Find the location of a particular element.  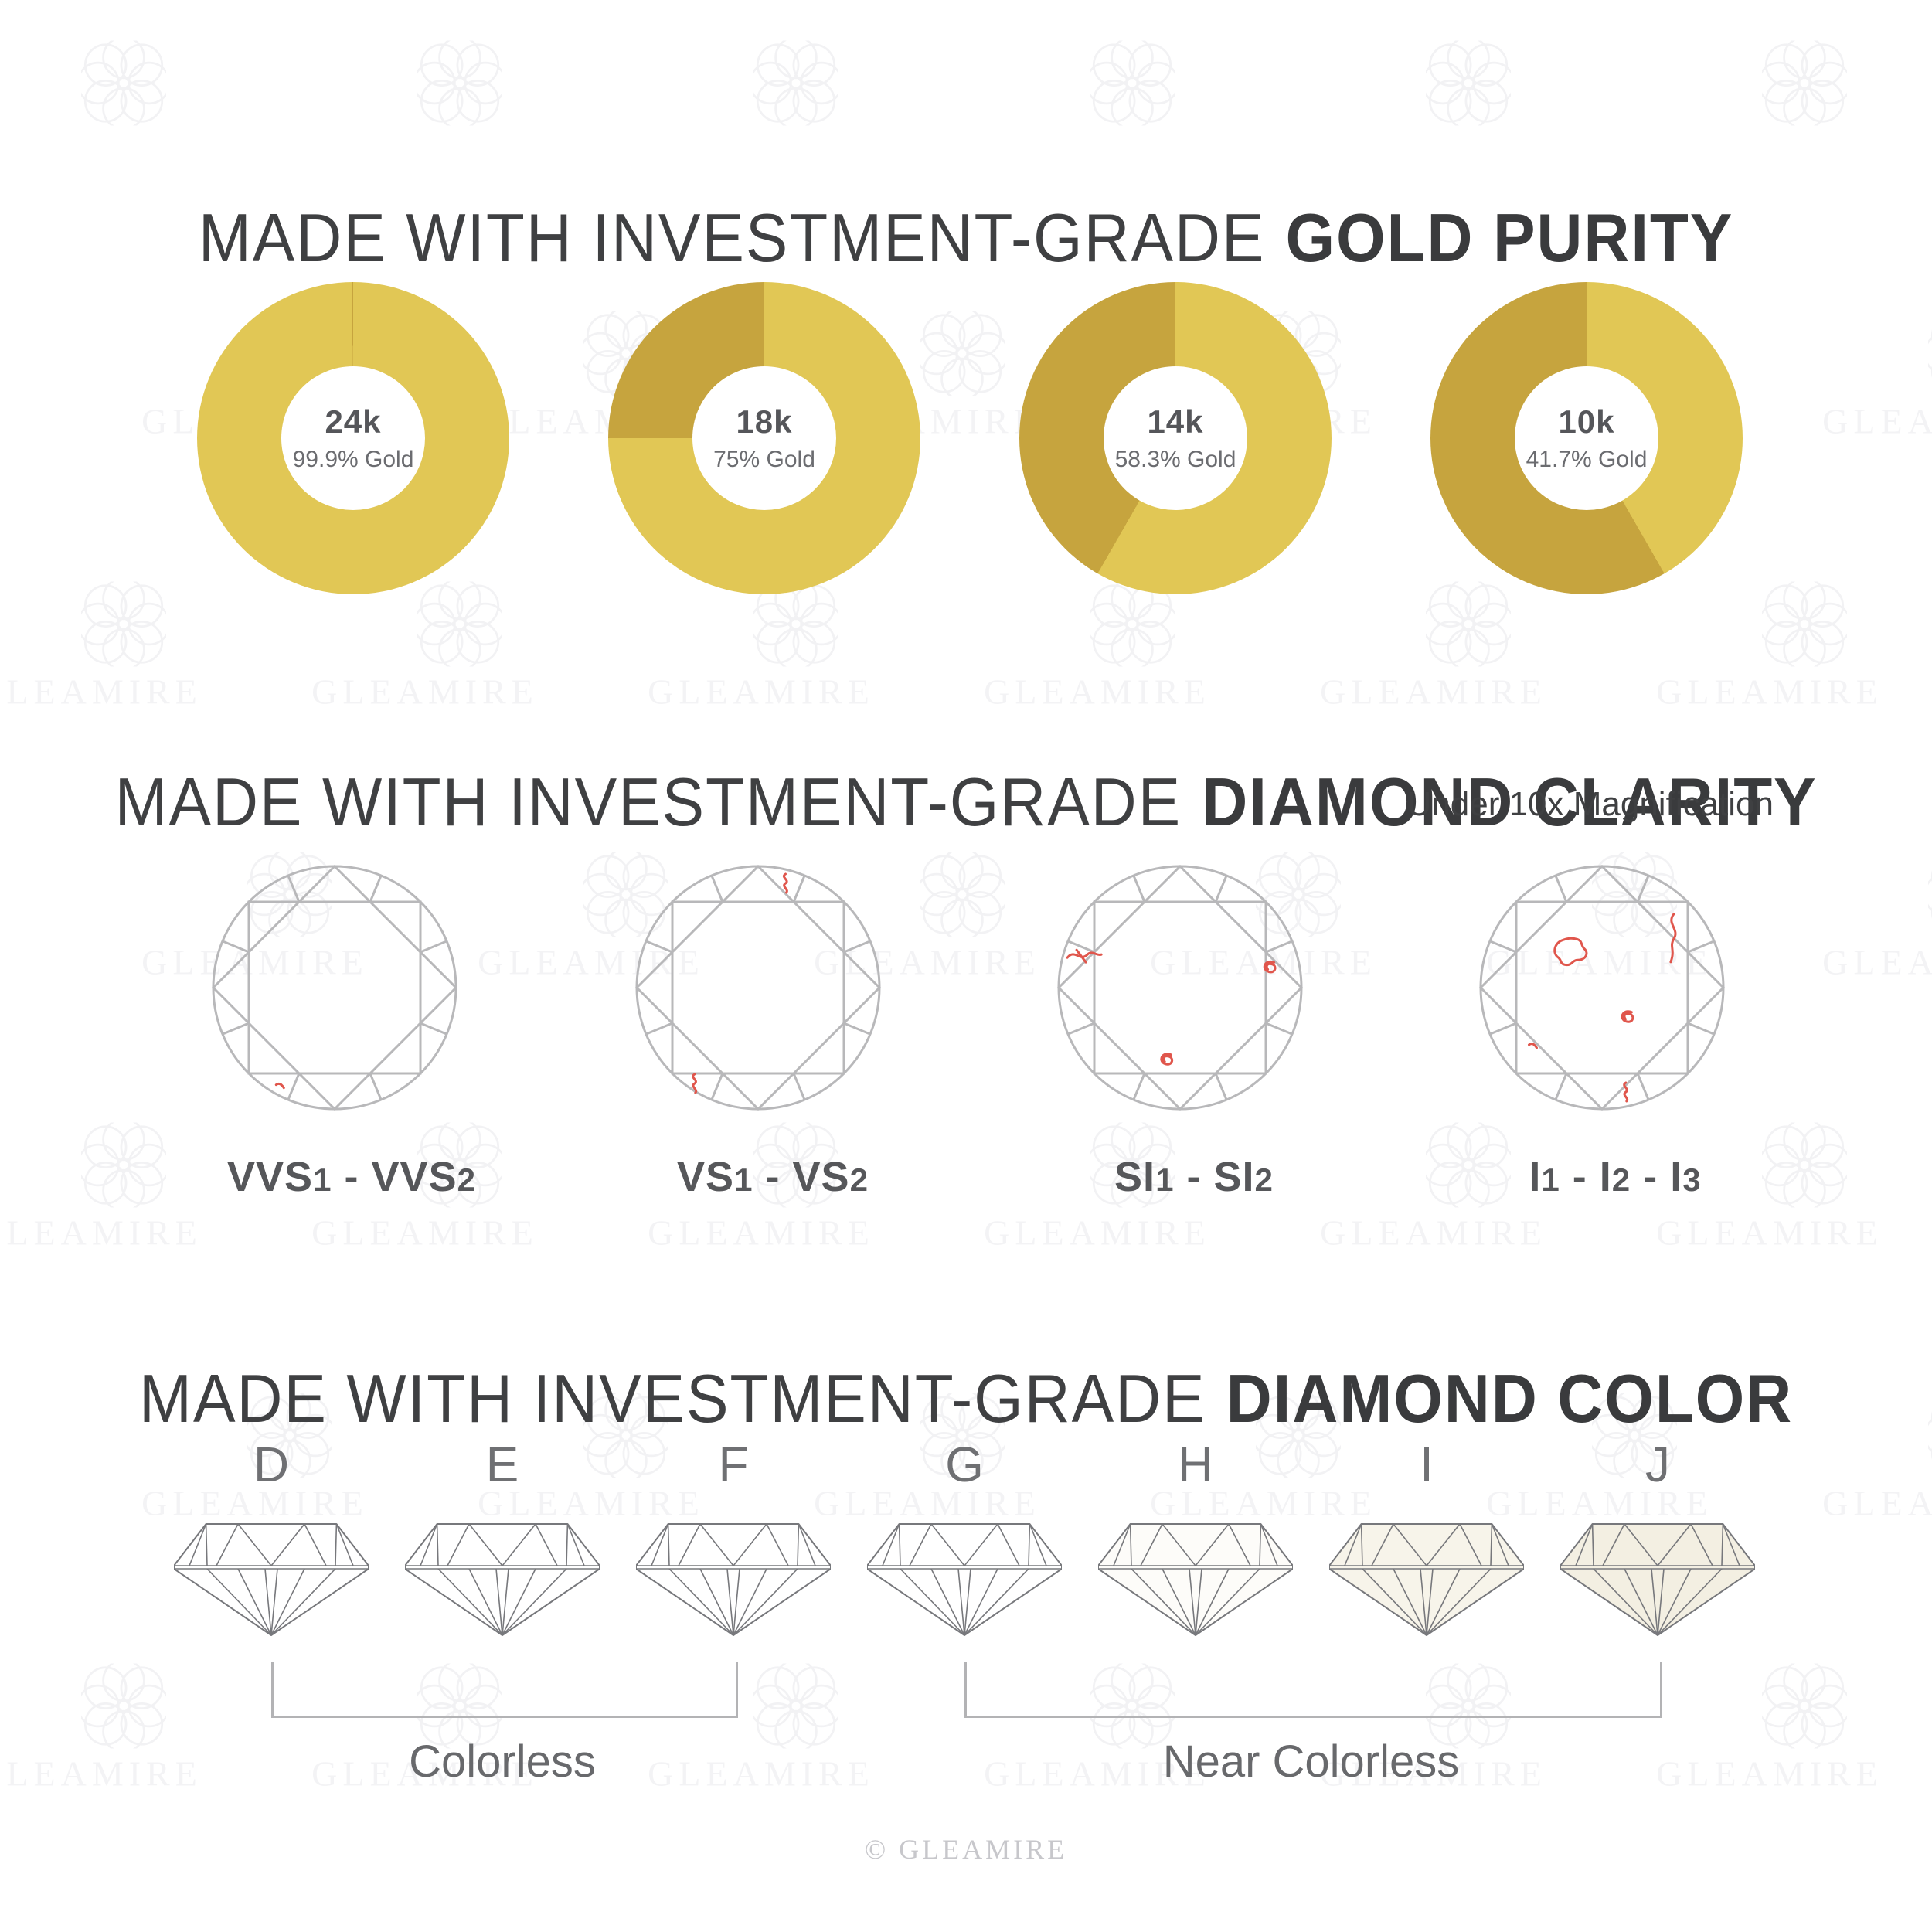

donut-chart-14k: 14k 58.3% Gold is located at coordinates (1176, 438).